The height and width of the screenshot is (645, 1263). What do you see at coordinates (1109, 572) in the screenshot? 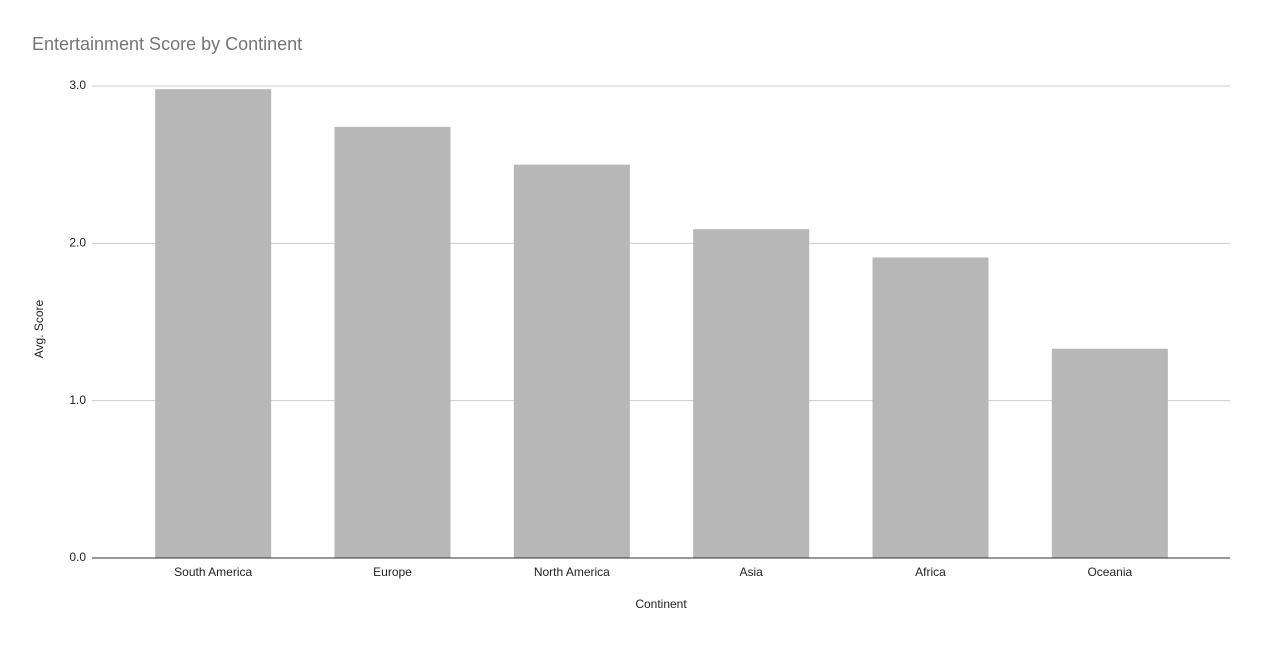
I see `x-tick-label: Oceania` at bounding box center [1109, 572].